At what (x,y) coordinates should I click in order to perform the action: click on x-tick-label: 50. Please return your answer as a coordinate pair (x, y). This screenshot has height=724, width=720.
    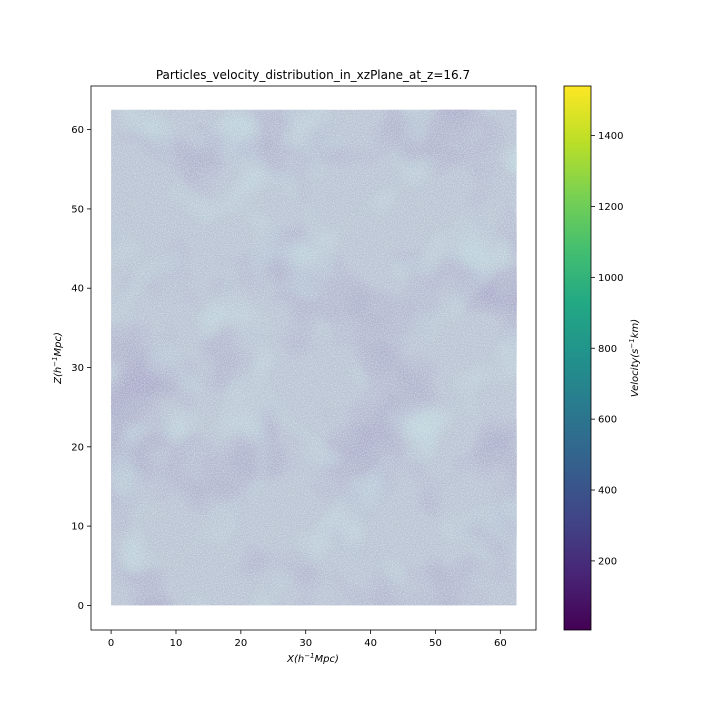
    Looking at the image, I should click on (435, 643).